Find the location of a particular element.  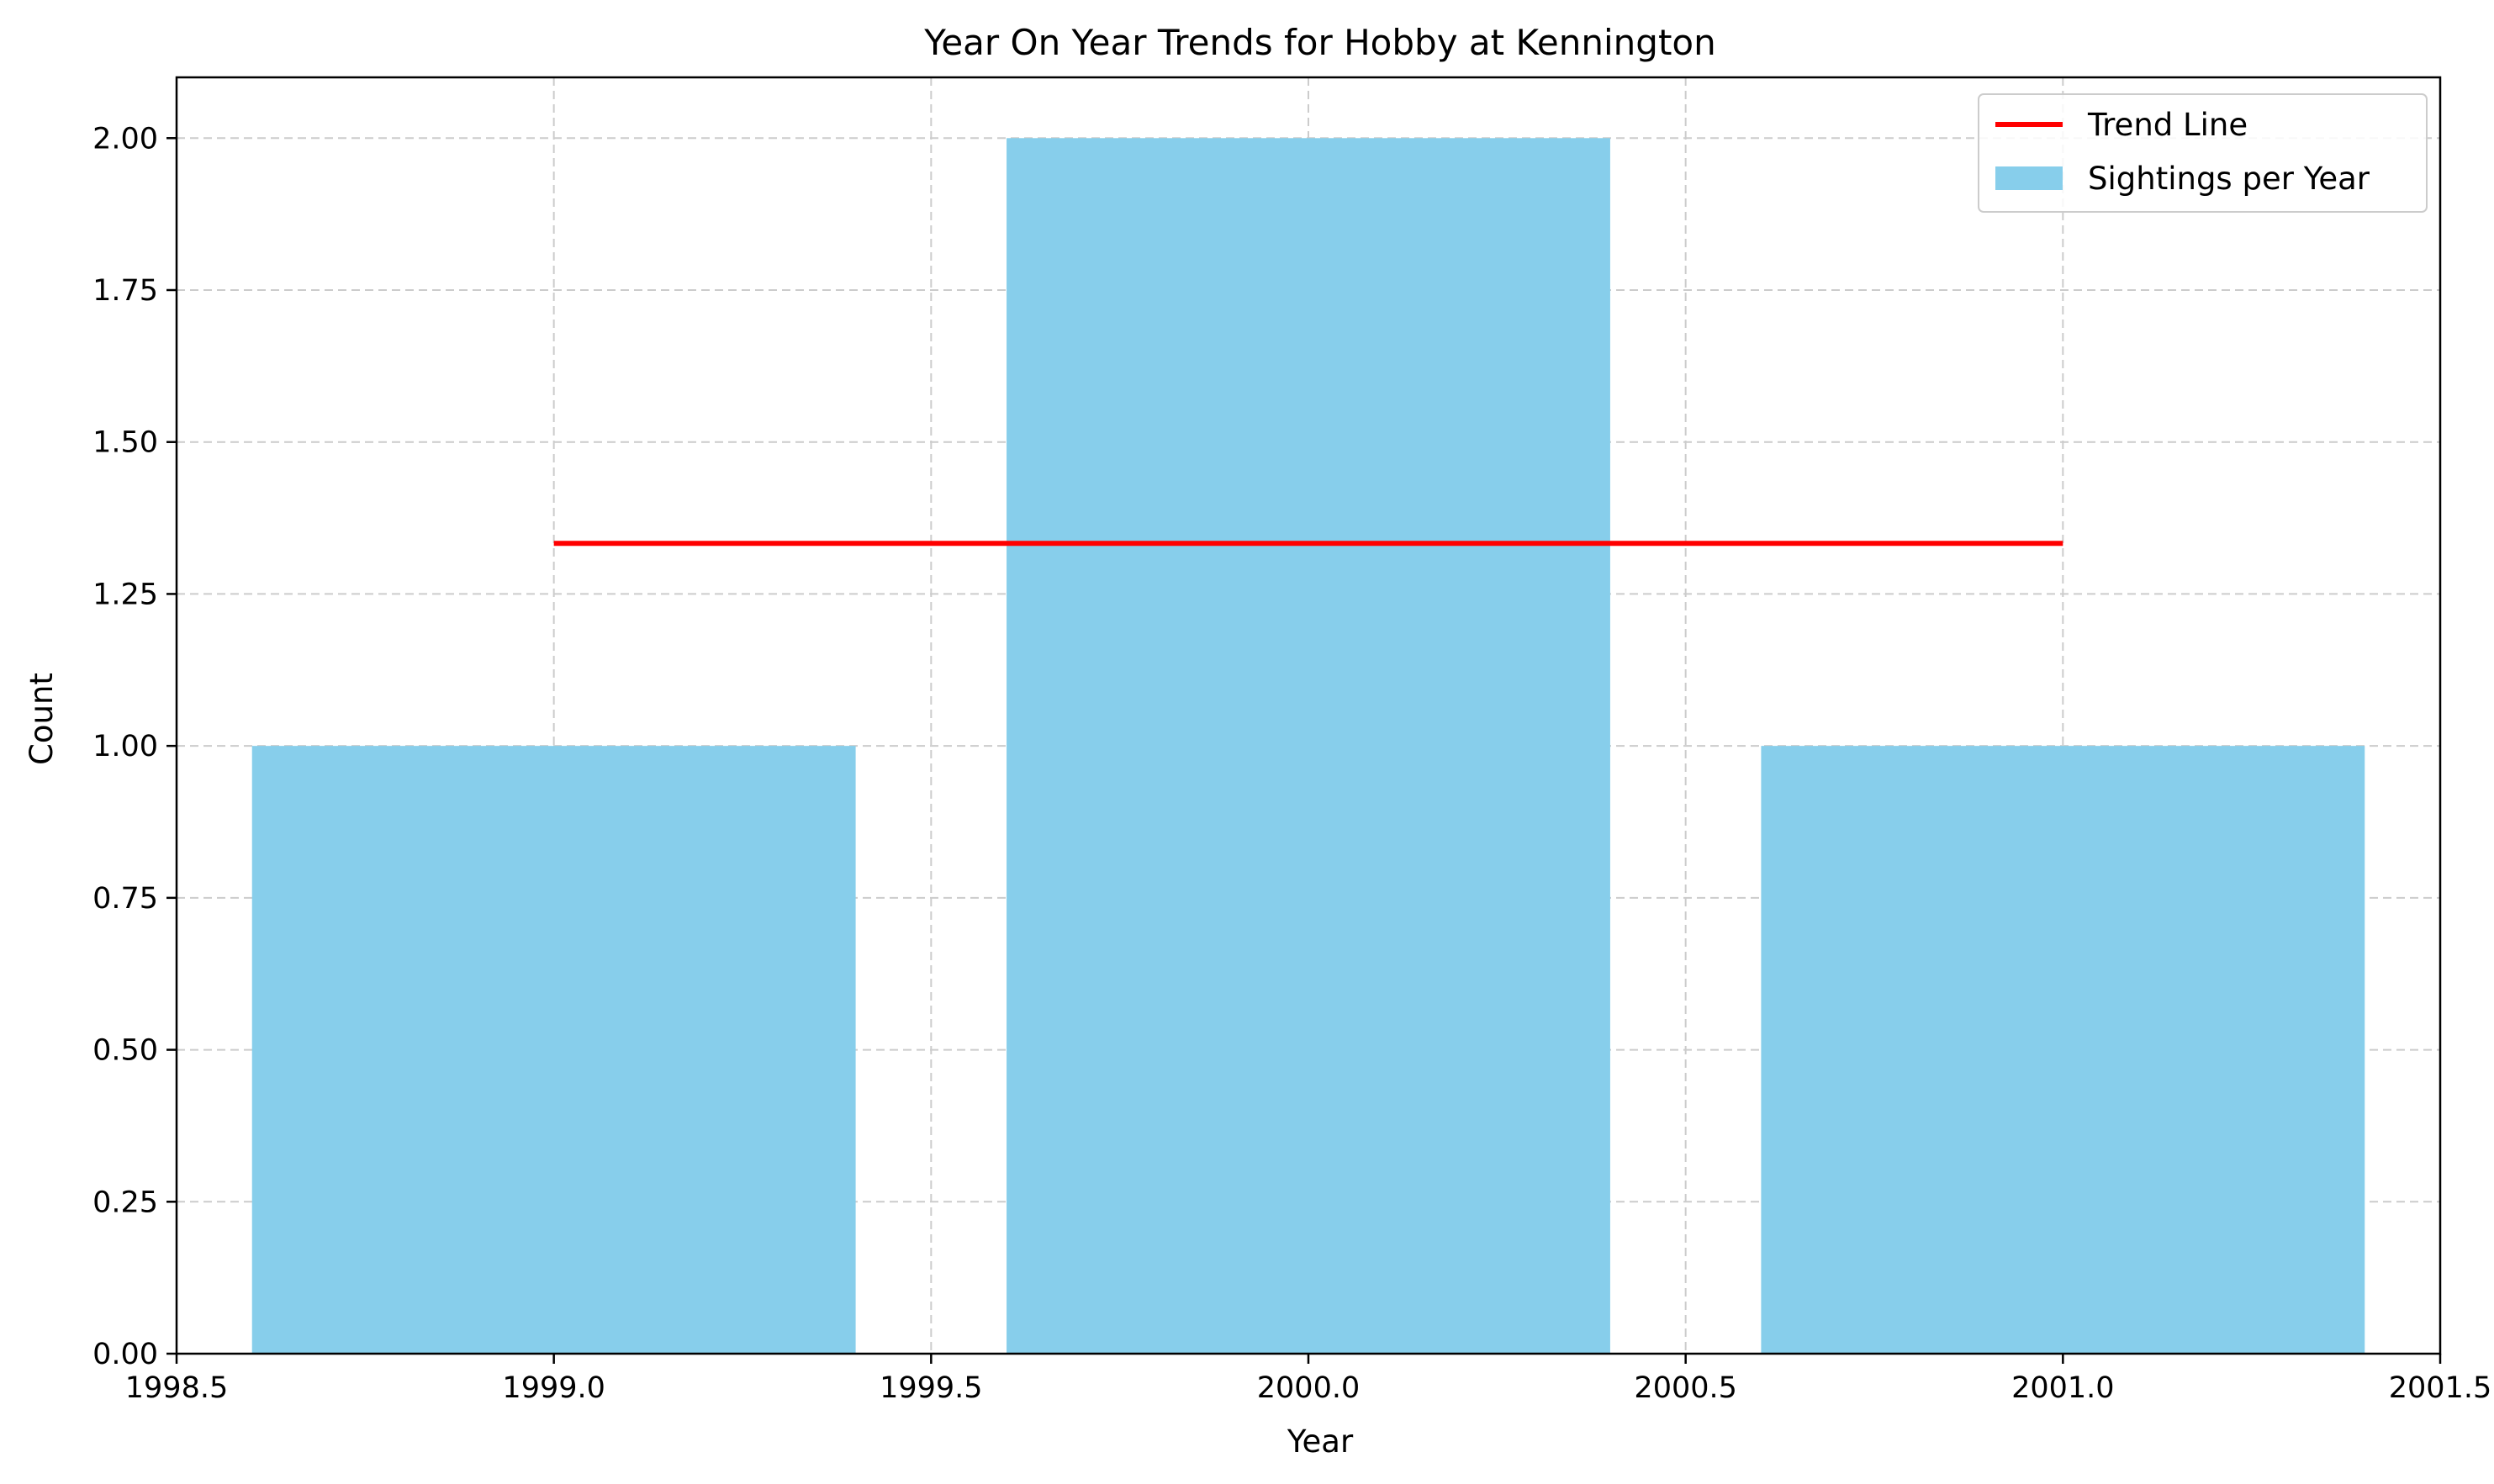

x-tick-label: 1999.0 is located at coordinates (554, 1388).